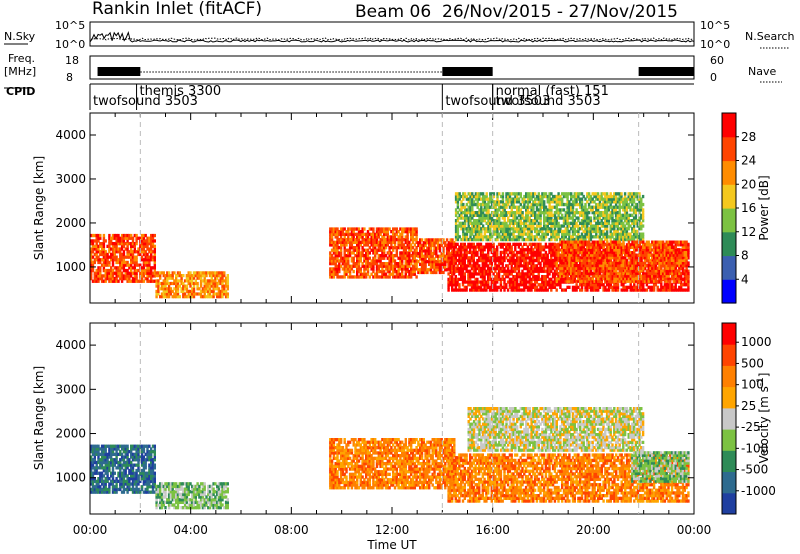  I want to click on beam-title: Beam 06, so click(393, 12).